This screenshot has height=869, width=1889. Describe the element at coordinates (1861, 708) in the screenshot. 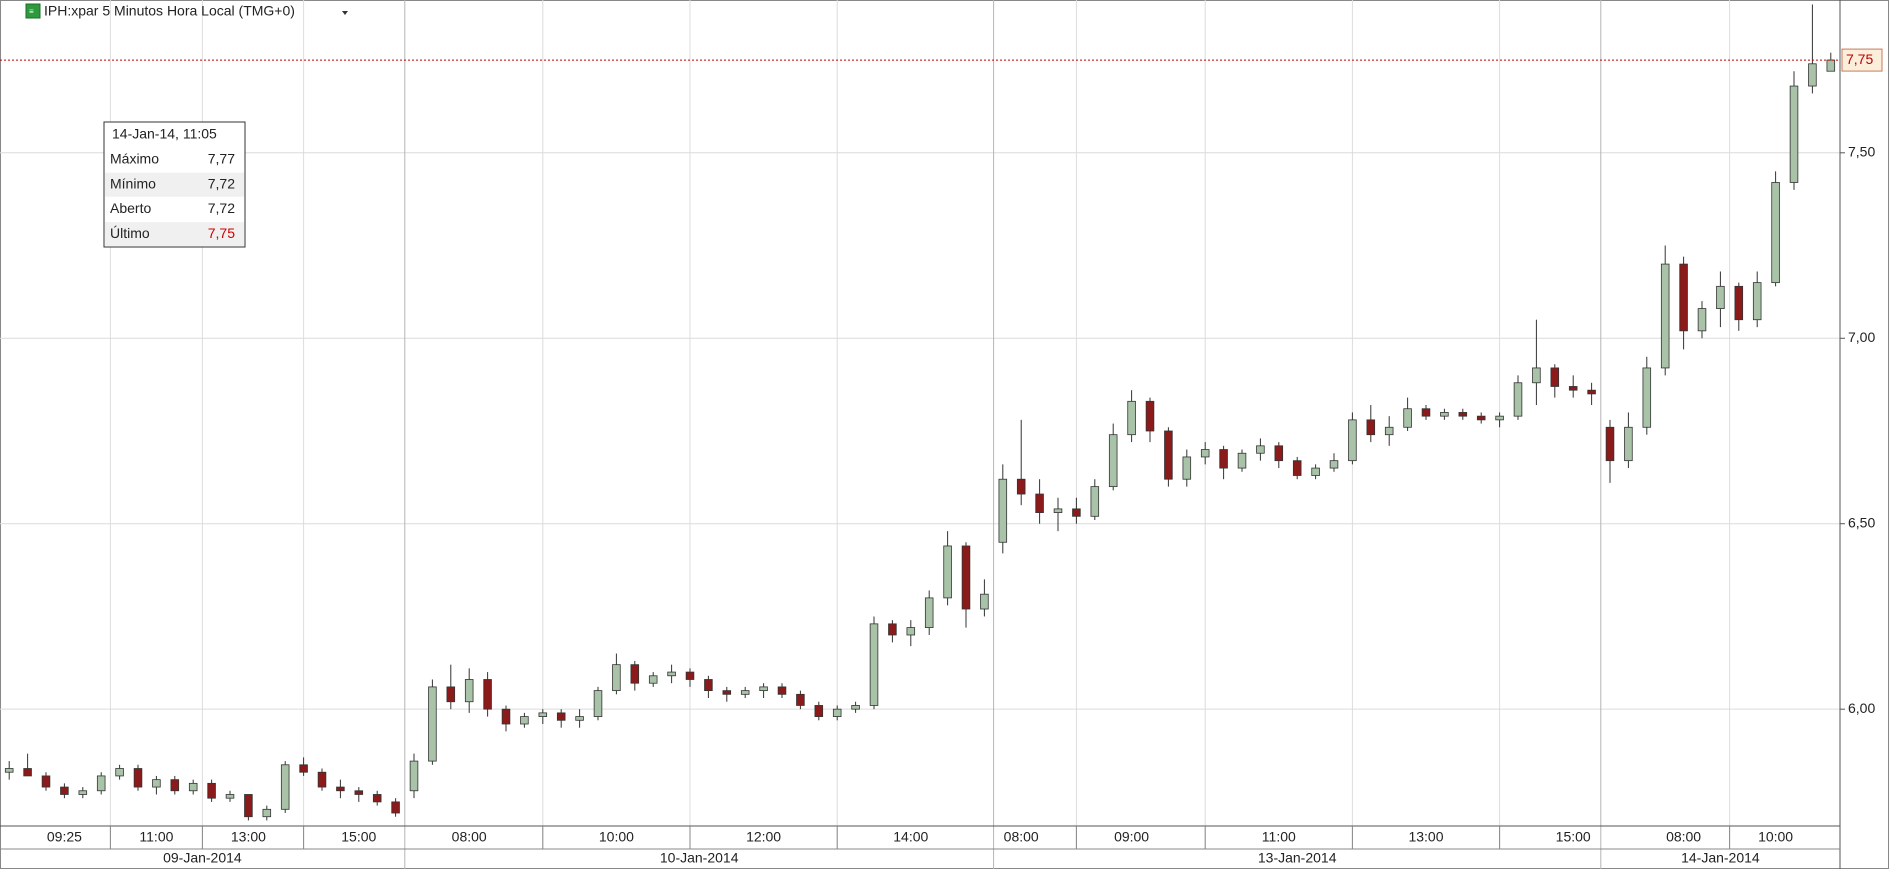

I see `y-tick-label: 6,00` at that location.